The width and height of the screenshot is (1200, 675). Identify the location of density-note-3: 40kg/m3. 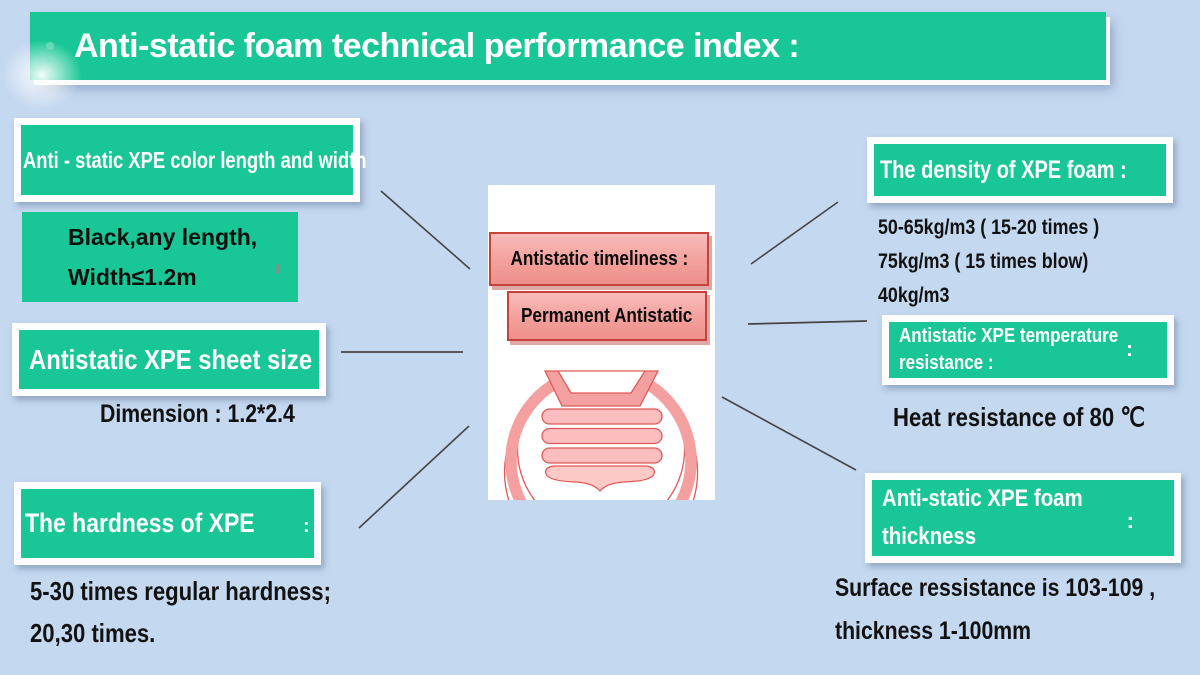
(914, 295).